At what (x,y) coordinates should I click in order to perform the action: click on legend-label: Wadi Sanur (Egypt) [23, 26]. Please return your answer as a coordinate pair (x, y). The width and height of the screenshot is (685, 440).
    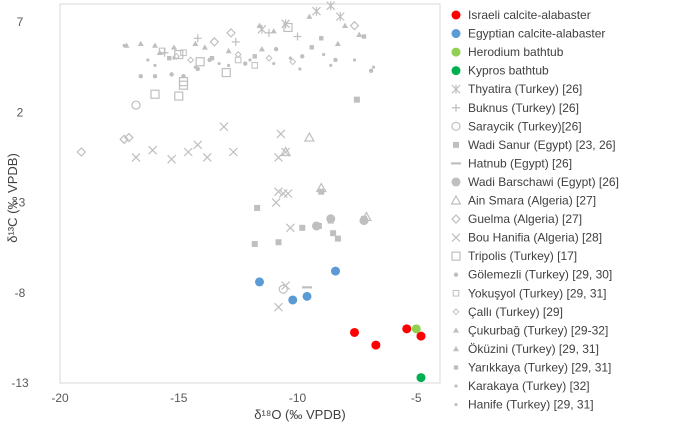
    Looking at the image, I should click on (542, 145).